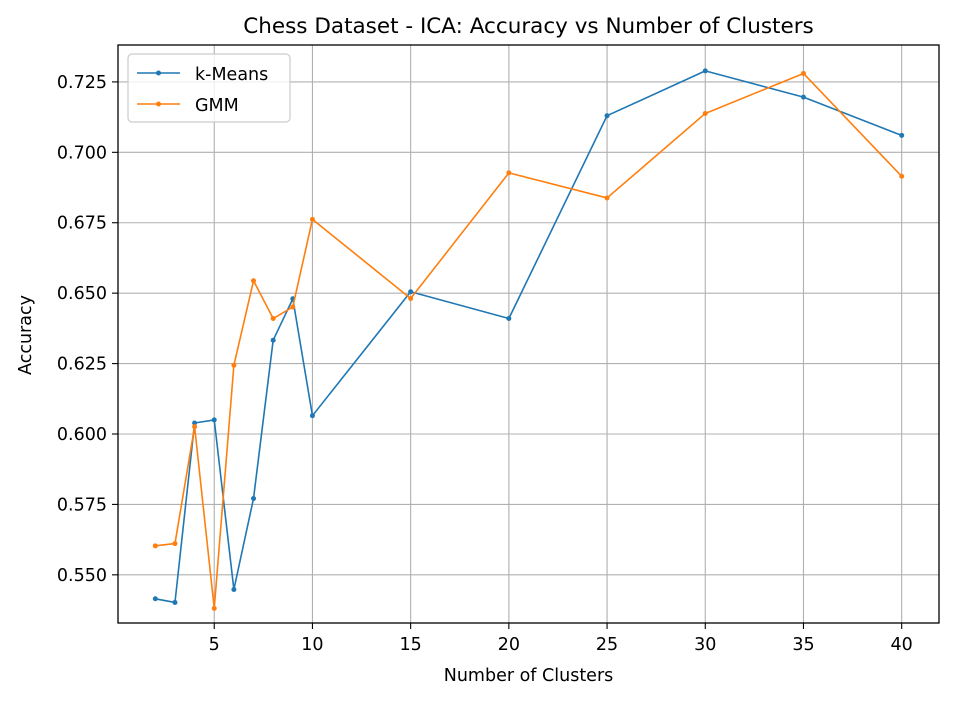  Describe the element at coordinates (158, 104) in the screenshot. I see `legend-marker-gmm` at that location.